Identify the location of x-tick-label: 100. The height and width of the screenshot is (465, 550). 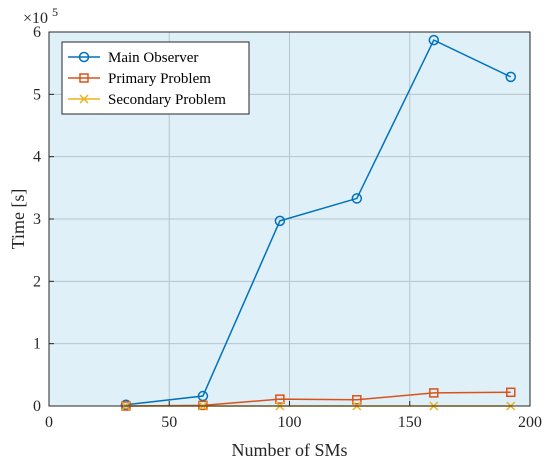
(290, 422).